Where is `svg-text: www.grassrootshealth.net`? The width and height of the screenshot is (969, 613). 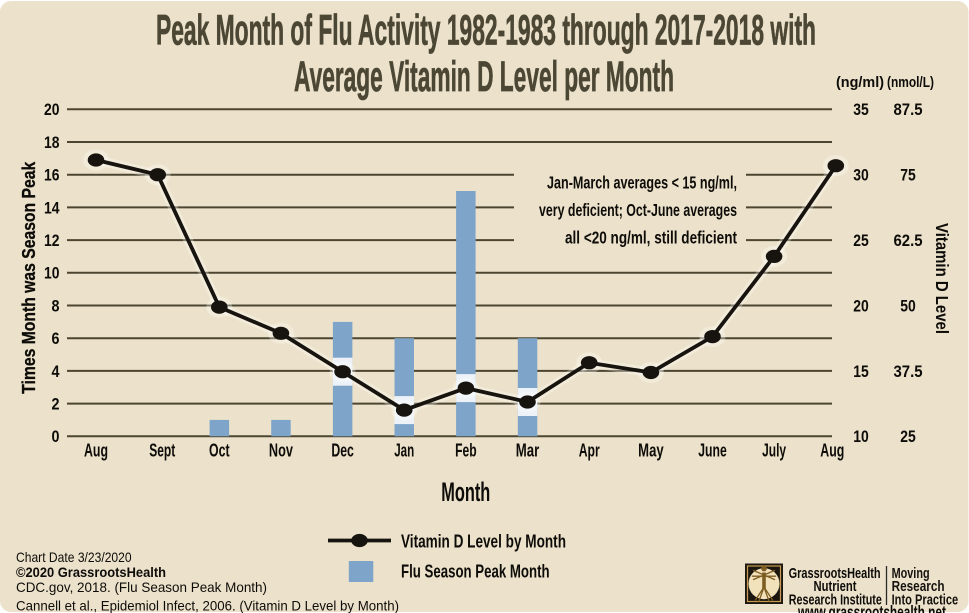 svg-text: www.grassrootshealth.net is located at coordinates (871, 607).